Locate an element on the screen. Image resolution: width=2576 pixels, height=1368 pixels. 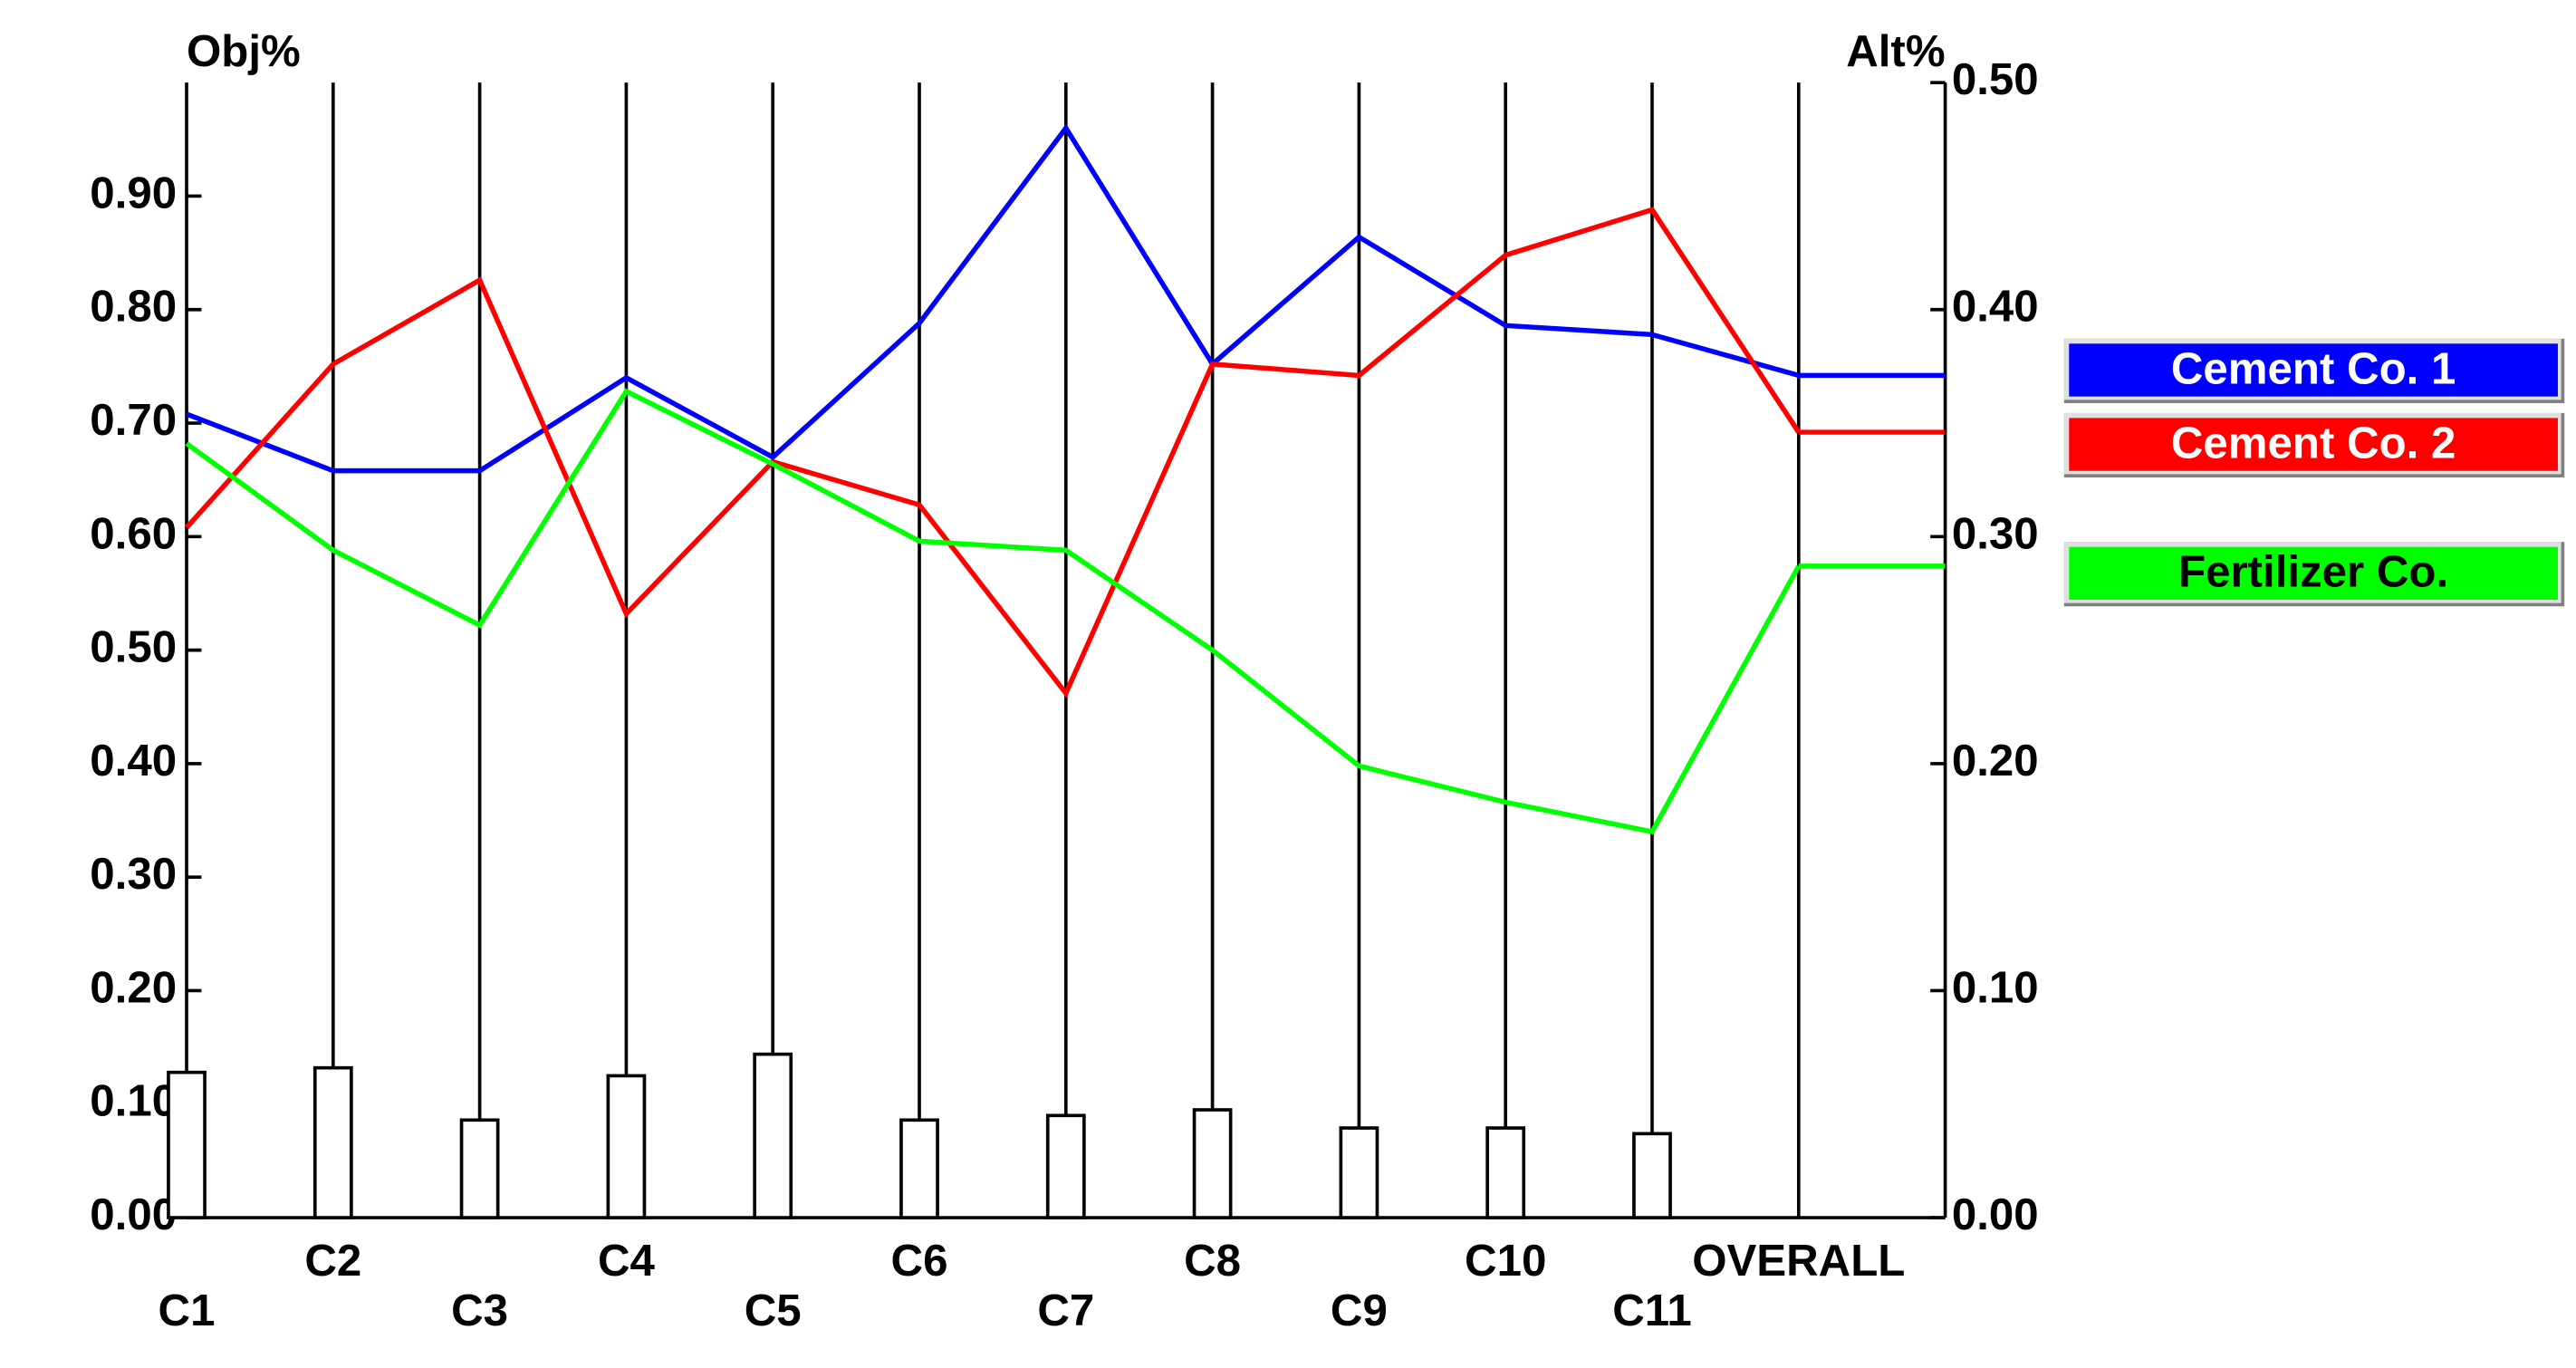
x-tick-label: C10 is located at coordinates (1505, 1261).